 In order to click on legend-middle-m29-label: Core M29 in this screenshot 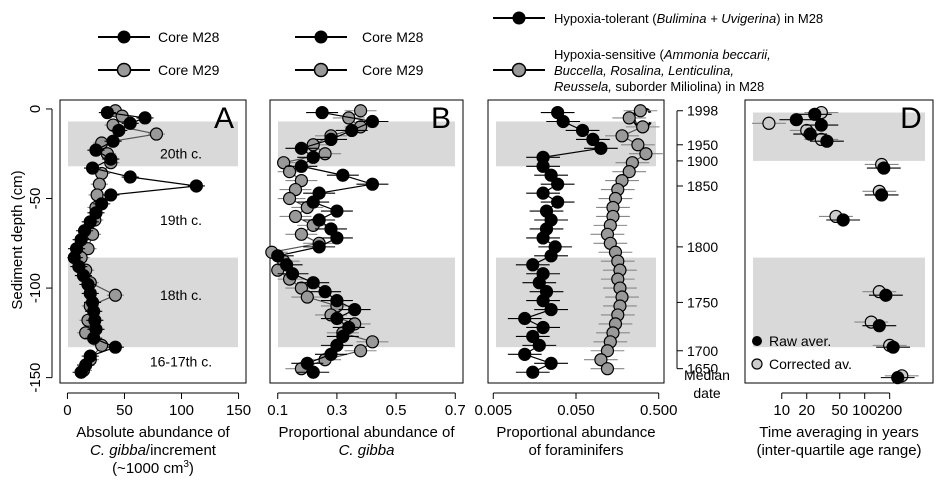, I will do `click(393, 70)`.